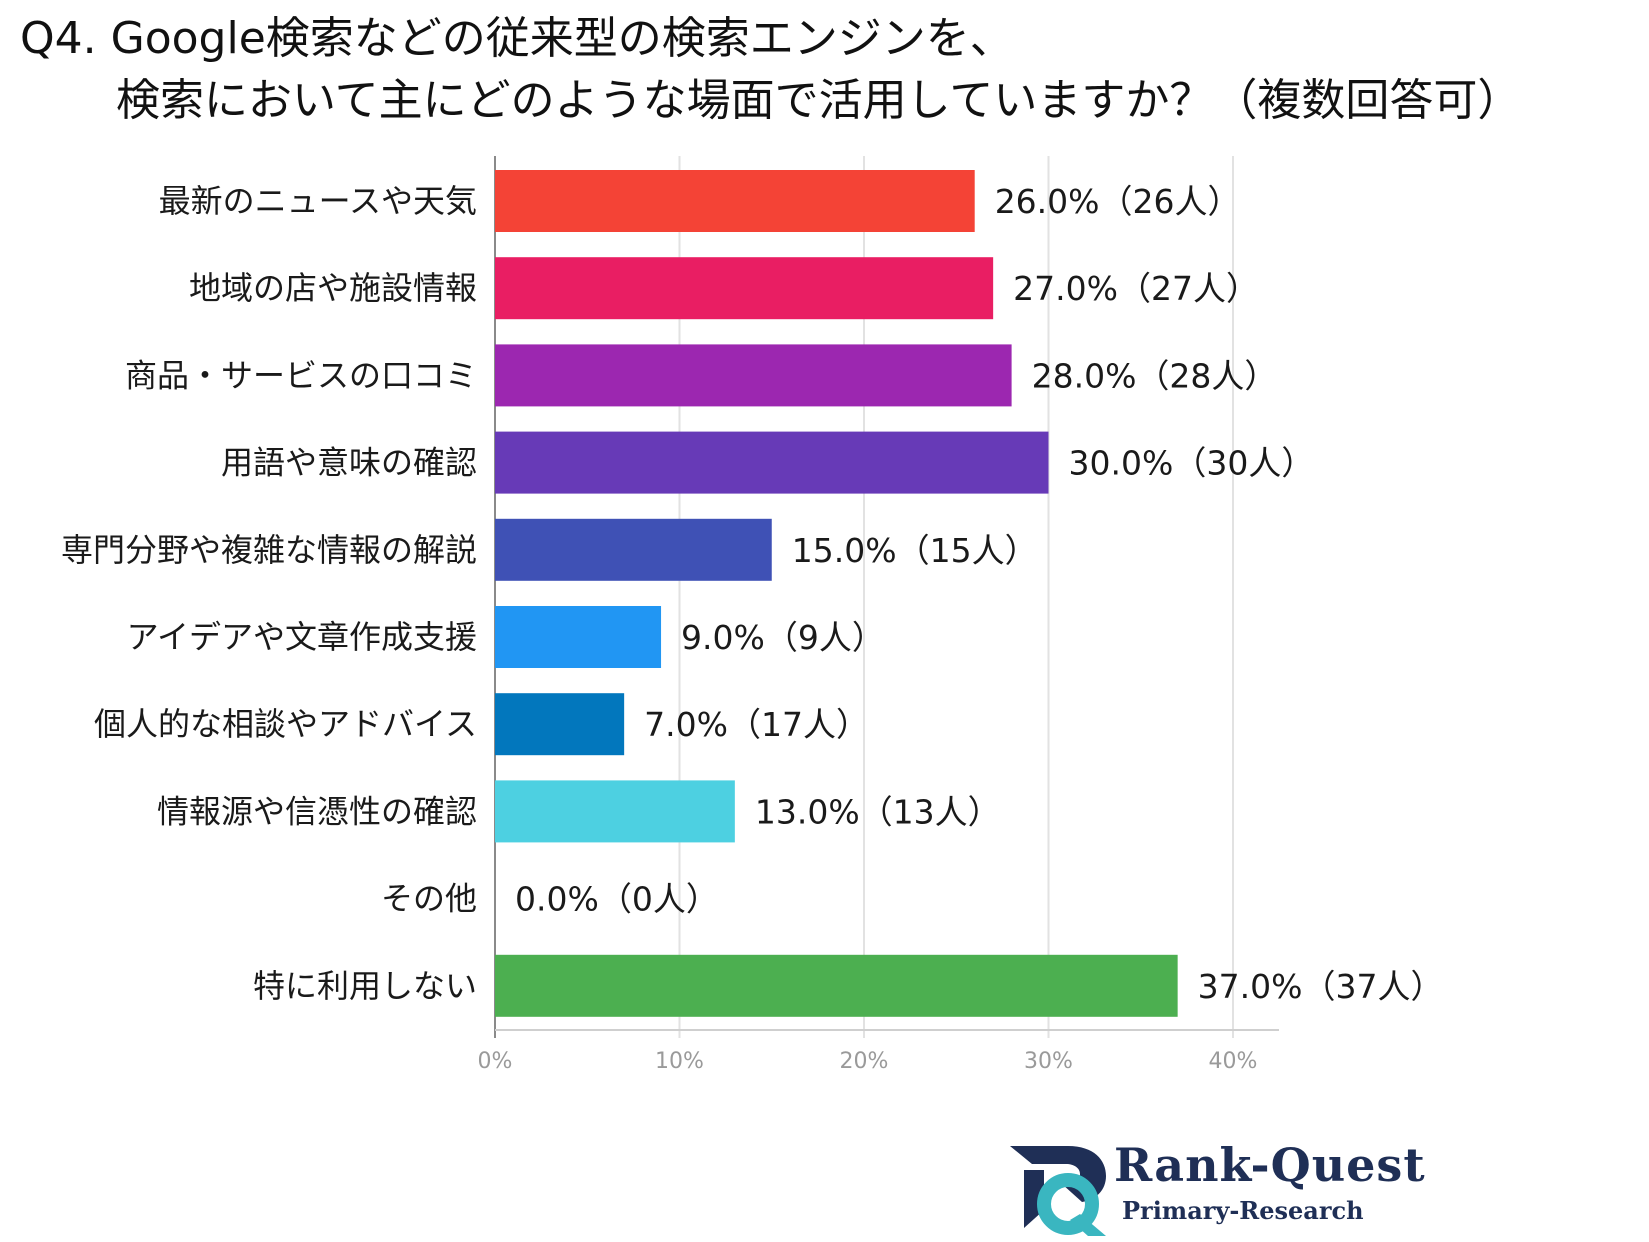 Image resolution: width=1649 pixels, height=1242 pixels. Describe the element at coordinates (1233, 1061) in the screenshot. I see `x-tick-label: 40%` at that location.